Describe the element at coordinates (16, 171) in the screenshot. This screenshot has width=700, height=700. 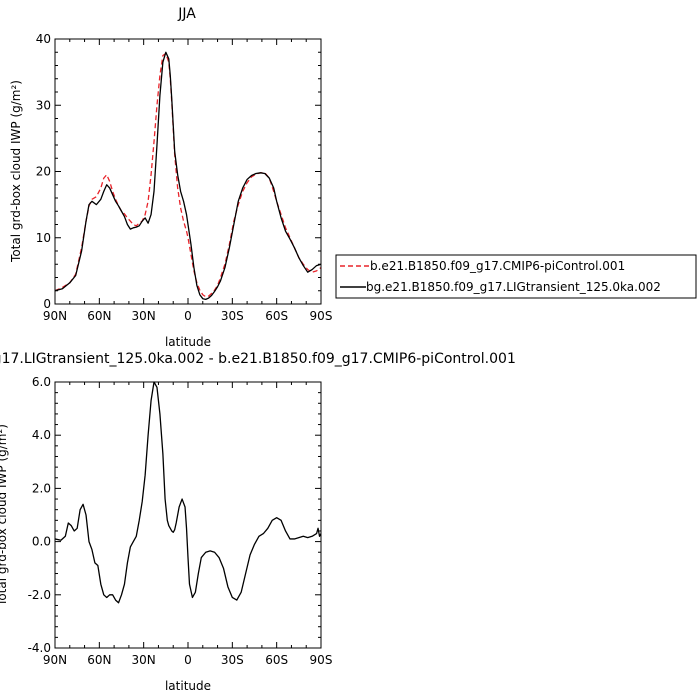
I see `top-chart-ylabel: Total grd-box cloud IWP (g/m²)` at that location.